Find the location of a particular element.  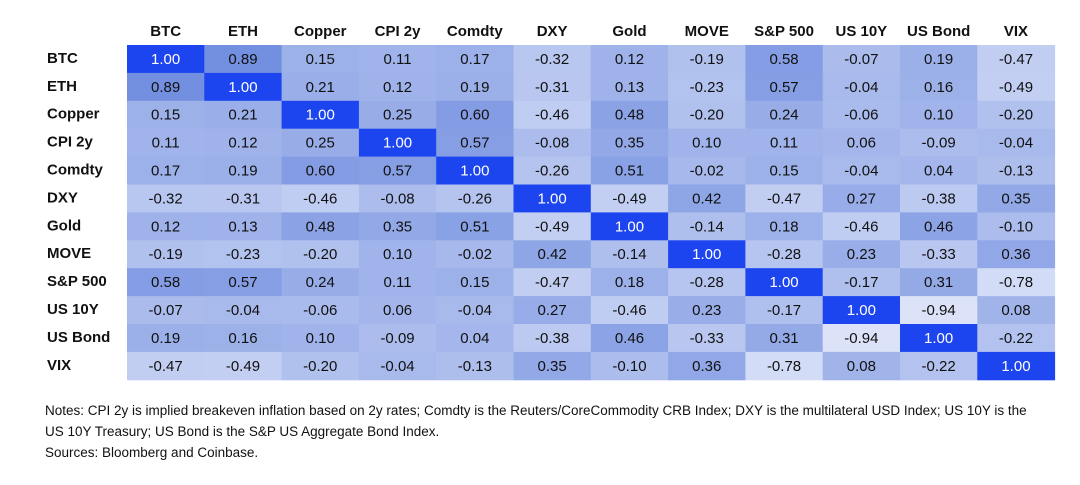

cell-label: 0.19 is located at coordinates (242, 171).